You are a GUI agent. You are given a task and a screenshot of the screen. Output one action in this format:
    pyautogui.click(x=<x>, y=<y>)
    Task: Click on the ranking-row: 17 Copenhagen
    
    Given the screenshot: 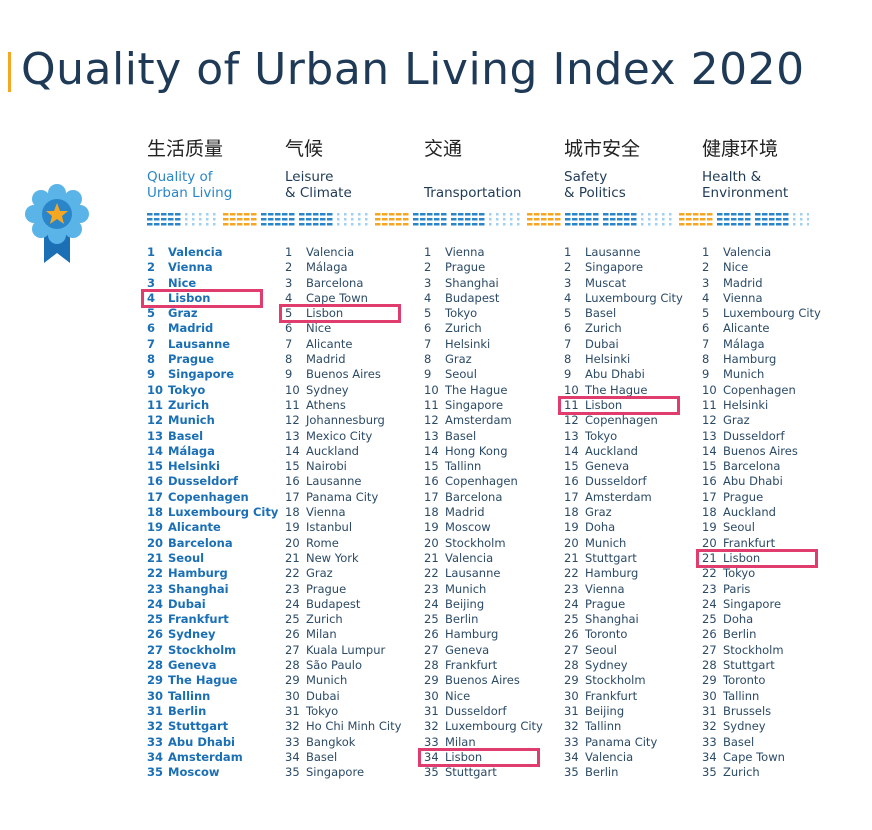 What is the action you would take?
    pyautogui.click(x=217, y=497)
    